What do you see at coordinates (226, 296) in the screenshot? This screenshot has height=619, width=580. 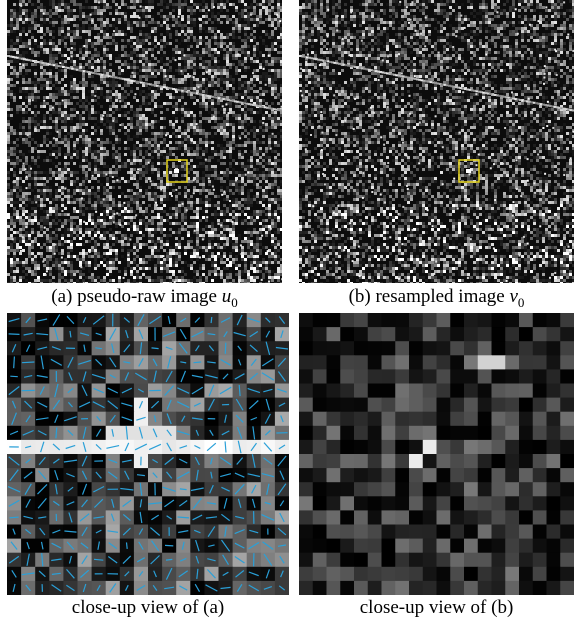 I see `caption-a-var: u` at bounding box center [226, 296].